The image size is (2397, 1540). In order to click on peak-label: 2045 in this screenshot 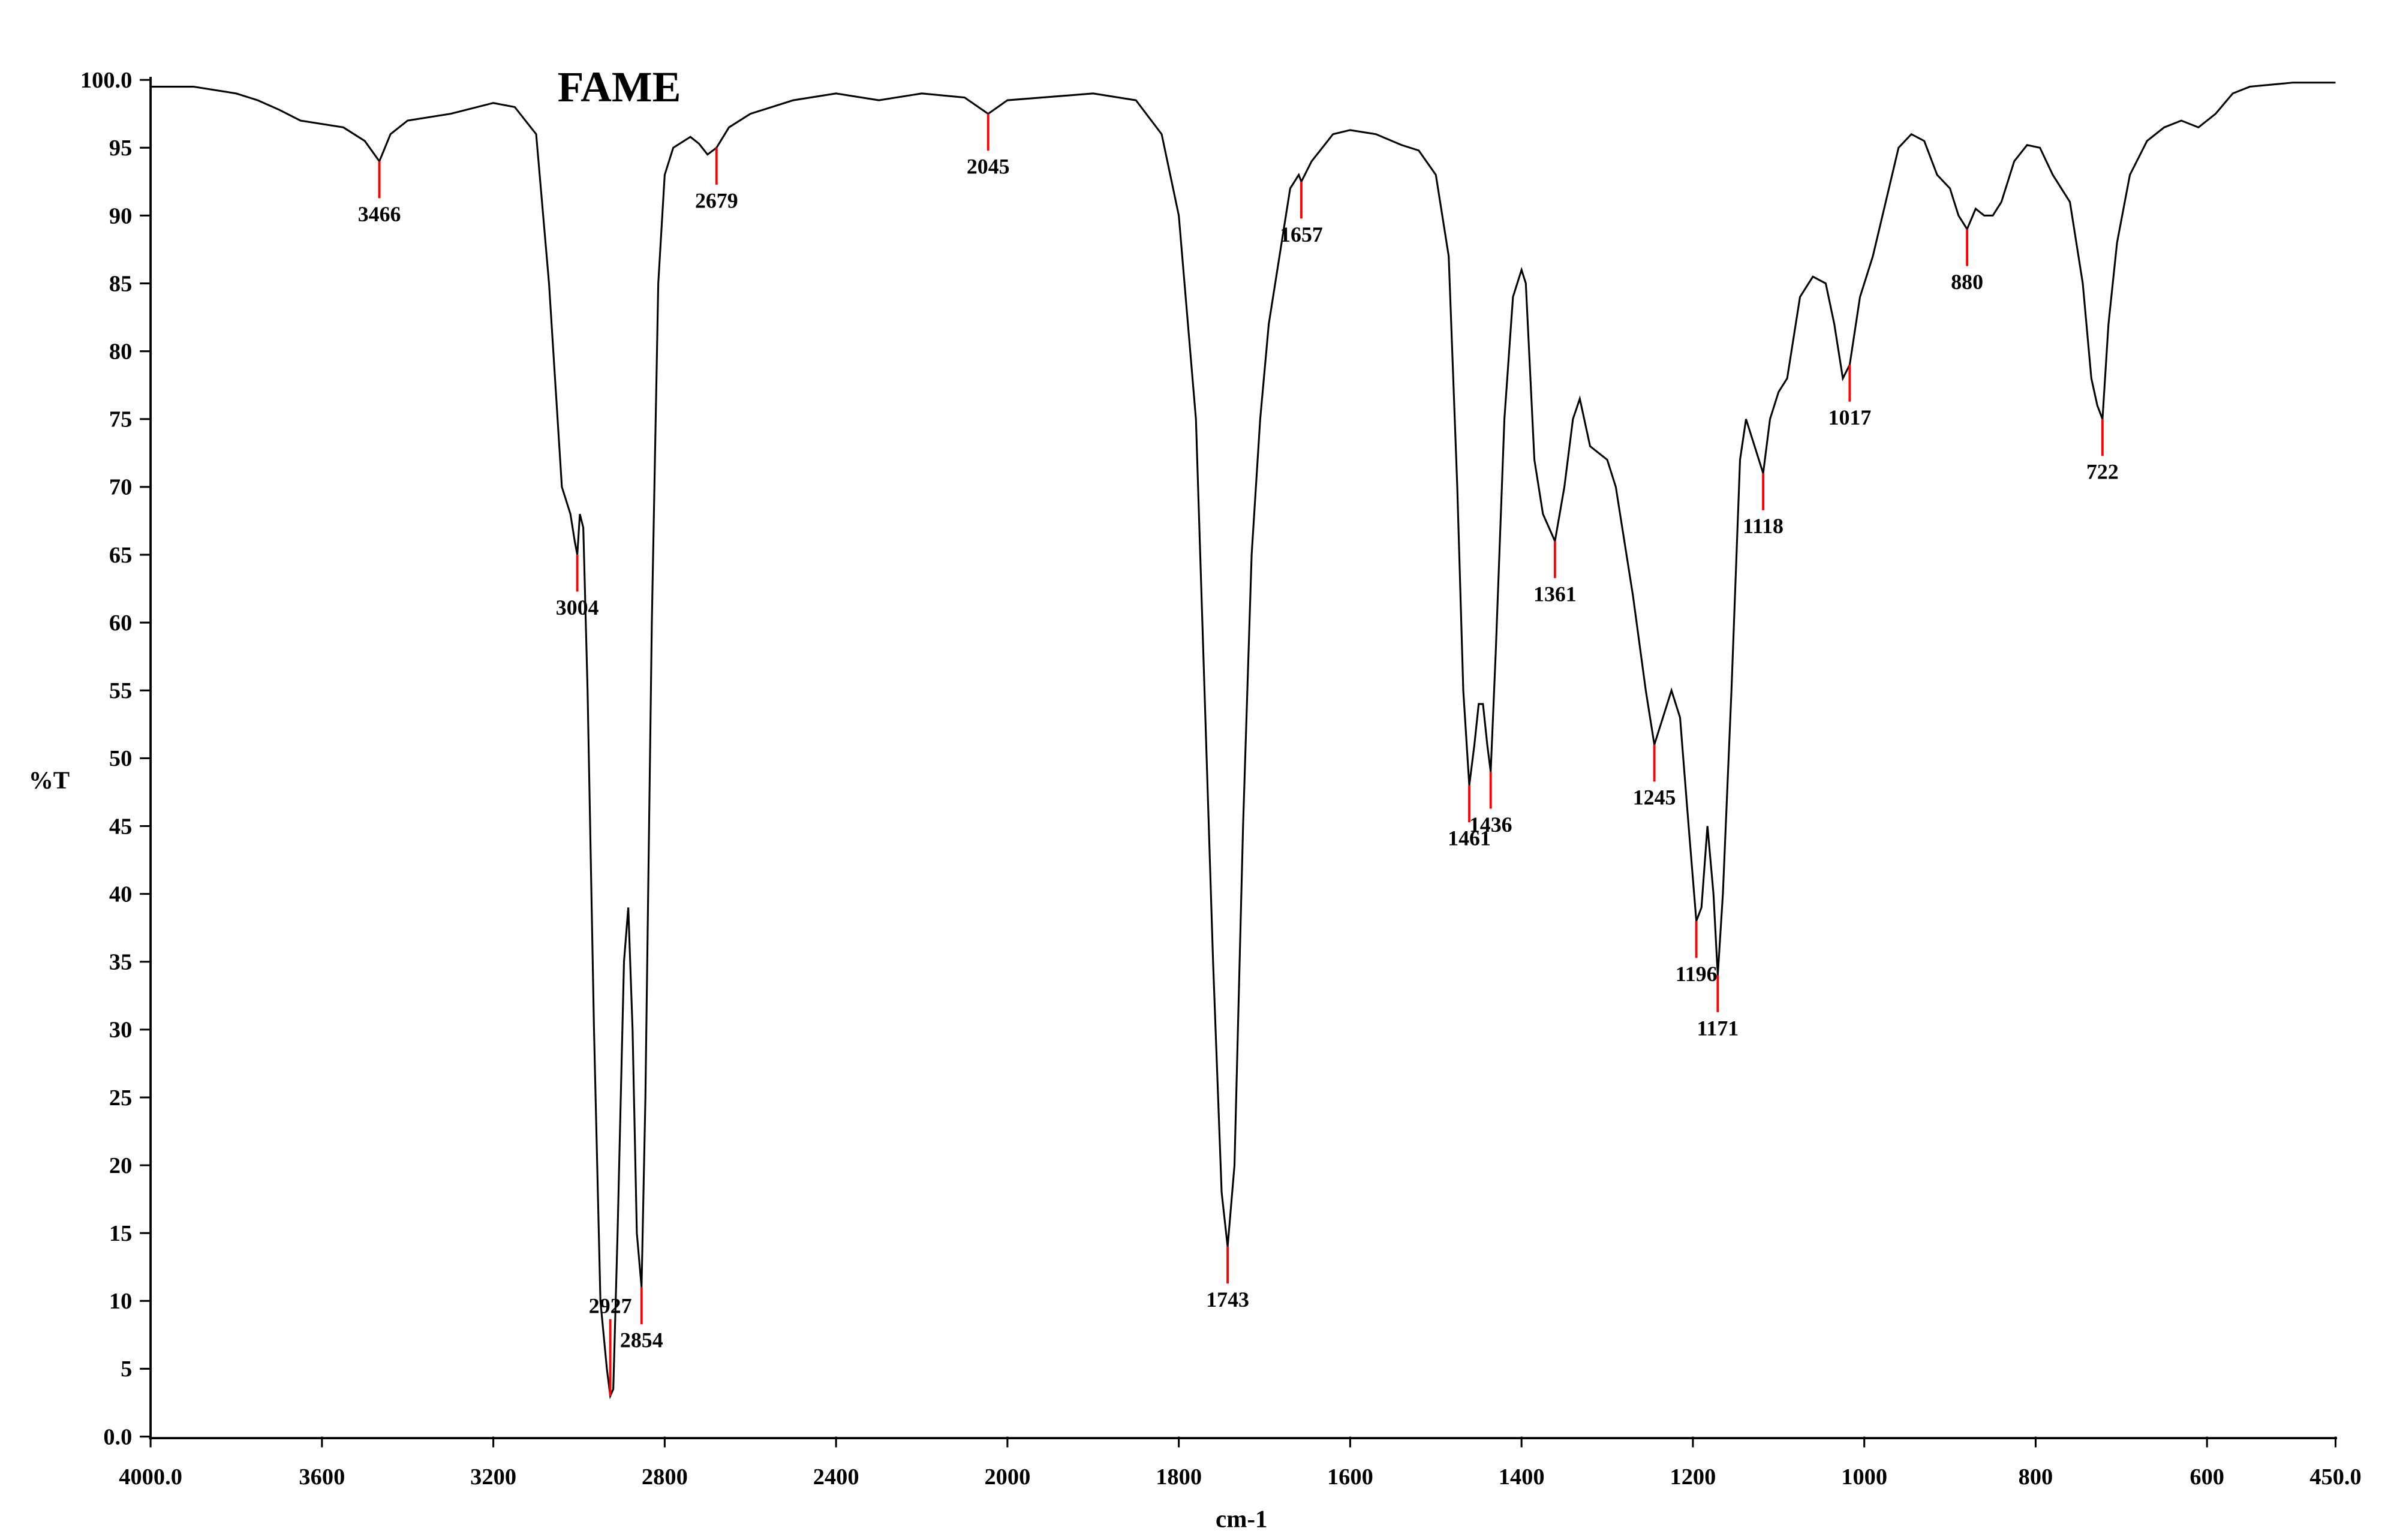, I will do `click(988, 167)`.